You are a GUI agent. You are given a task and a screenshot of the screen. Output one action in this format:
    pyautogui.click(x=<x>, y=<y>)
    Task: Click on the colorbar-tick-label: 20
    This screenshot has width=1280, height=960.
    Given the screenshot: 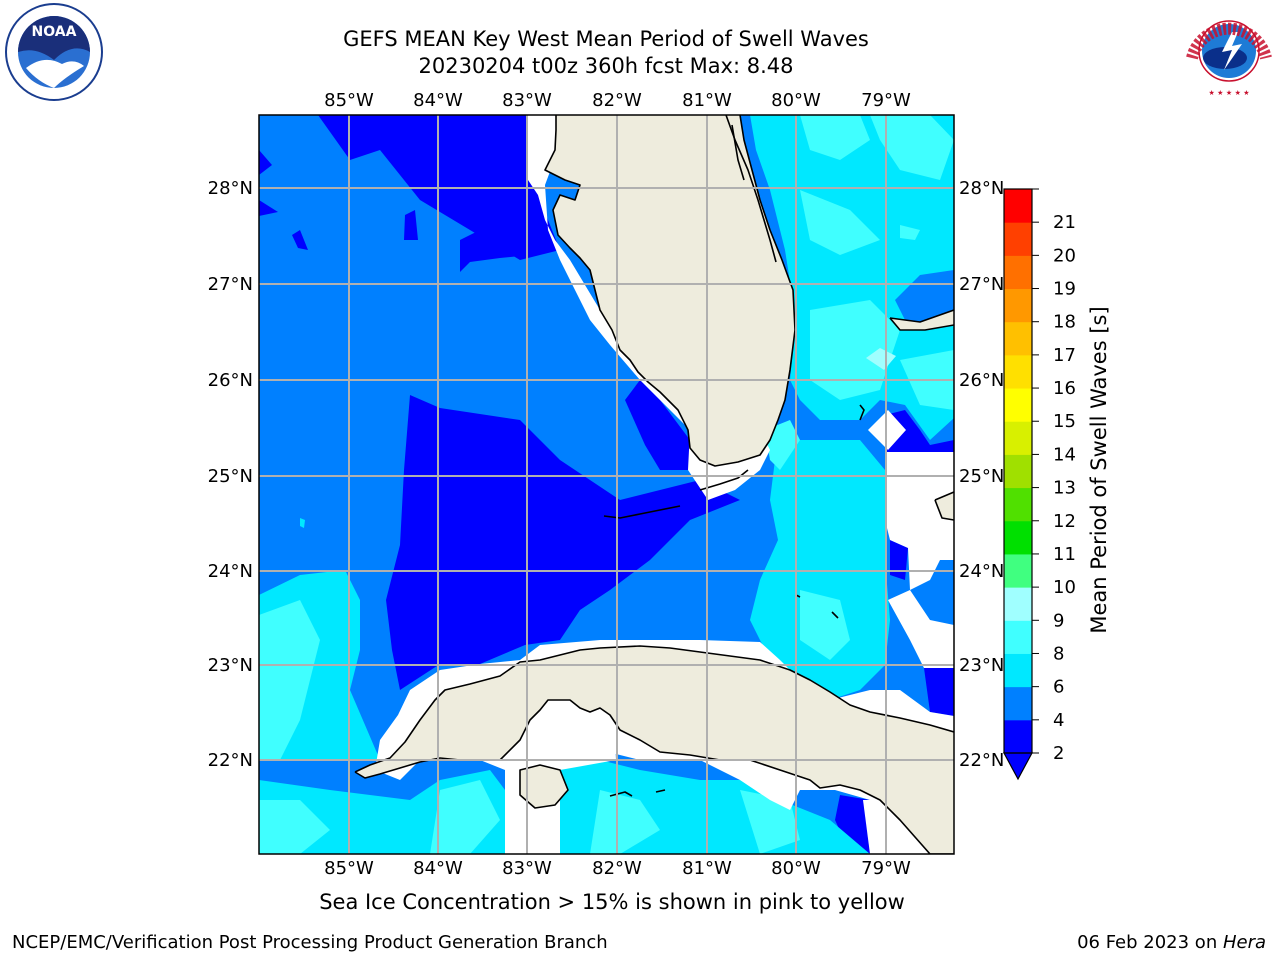 What is the action you would take?
    pyautogui.click(x=1064, y=255)
    